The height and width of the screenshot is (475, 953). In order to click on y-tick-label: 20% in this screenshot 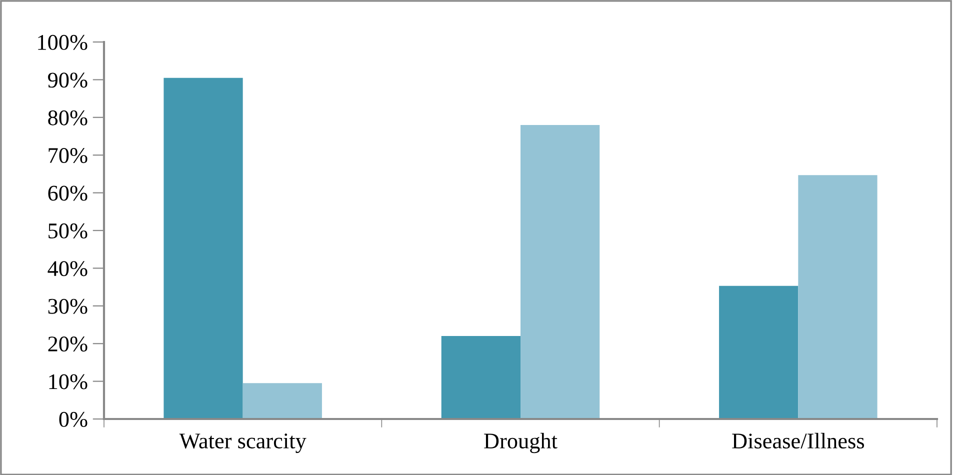, I will do `click(68, 344)`.